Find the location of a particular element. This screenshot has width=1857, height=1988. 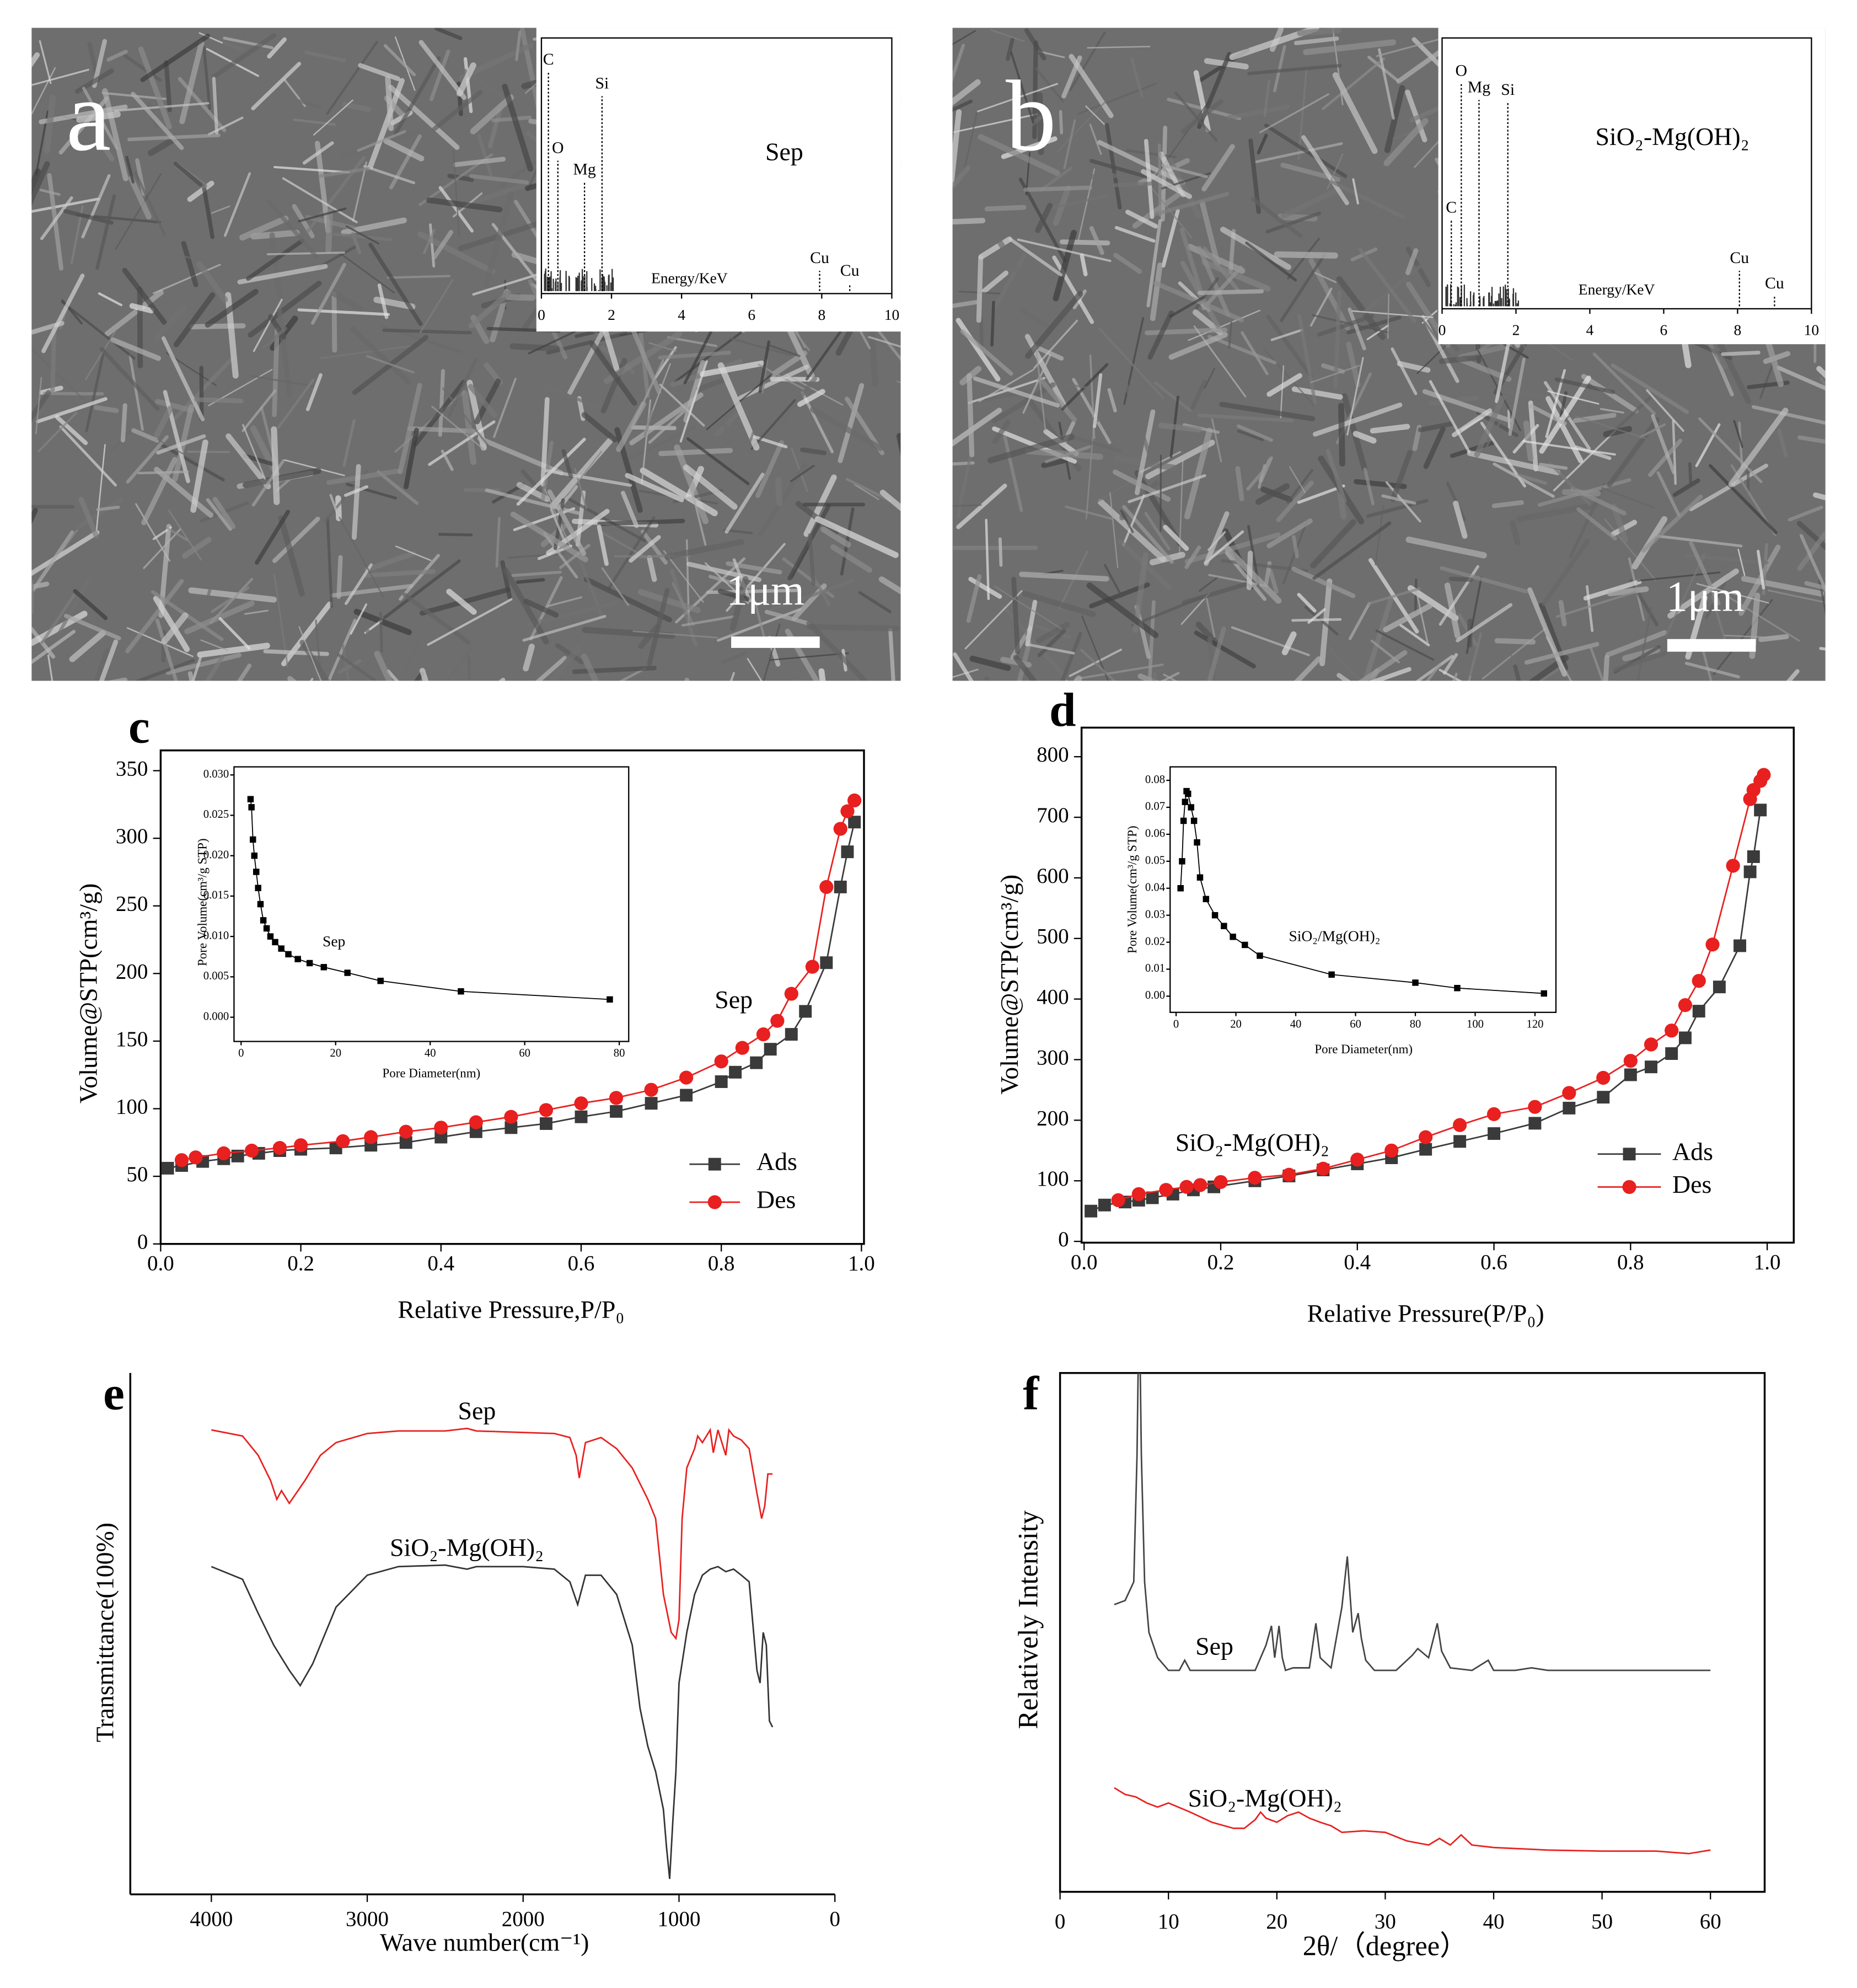

x-axis-label: Wave number(cm⁻¹) is located at coordinates (484, 1942).